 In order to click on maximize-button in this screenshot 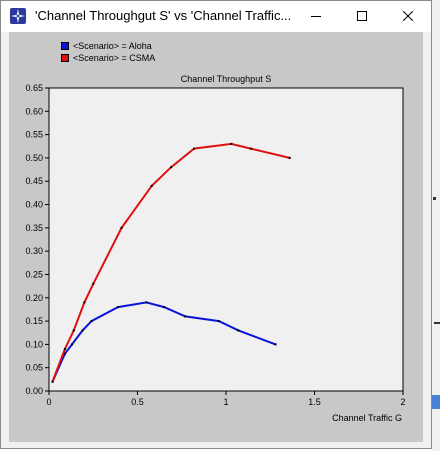, I will do `click(362, 16)`.